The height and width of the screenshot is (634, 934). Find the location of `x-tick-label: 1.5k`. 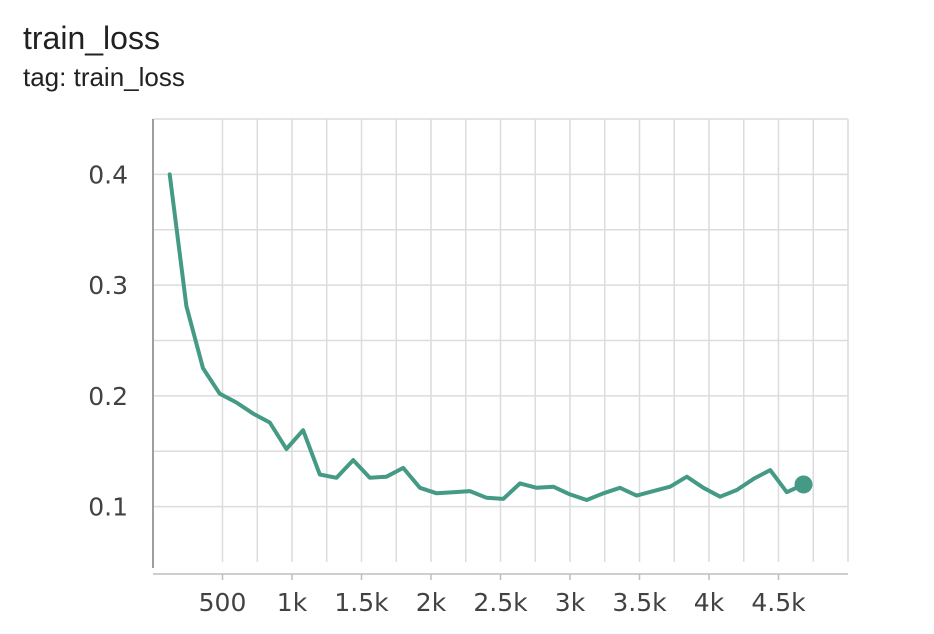

x-tick-label: 1.5k is located at coordinates (361, 602).